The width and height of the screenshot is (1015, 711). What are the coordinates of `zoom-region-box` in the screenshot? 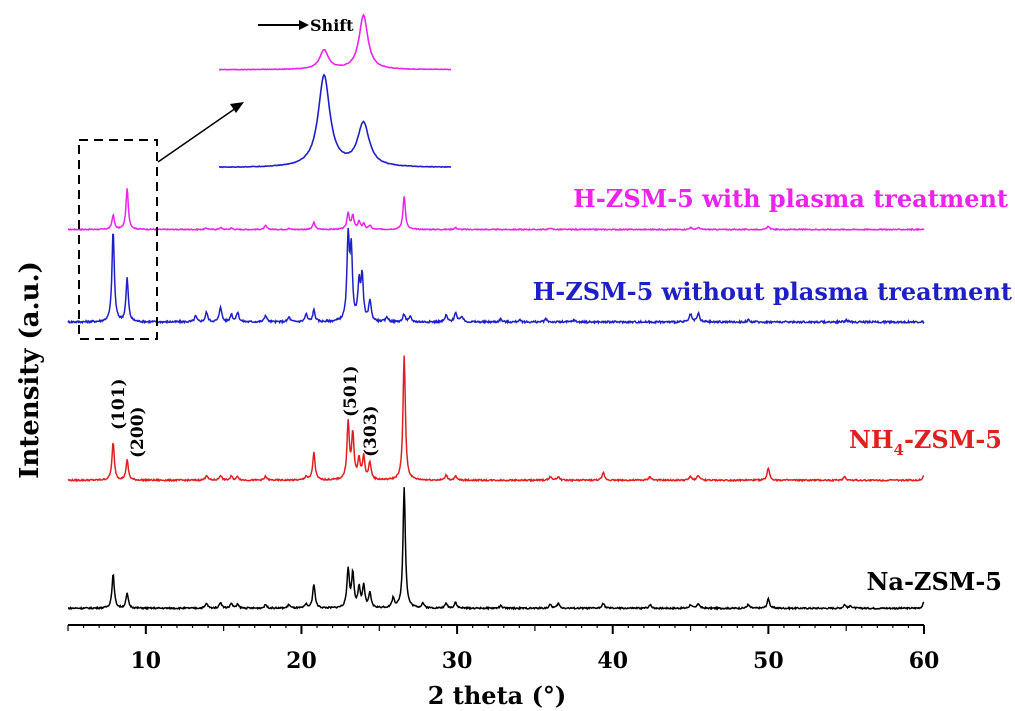 It's located at (118, 239).